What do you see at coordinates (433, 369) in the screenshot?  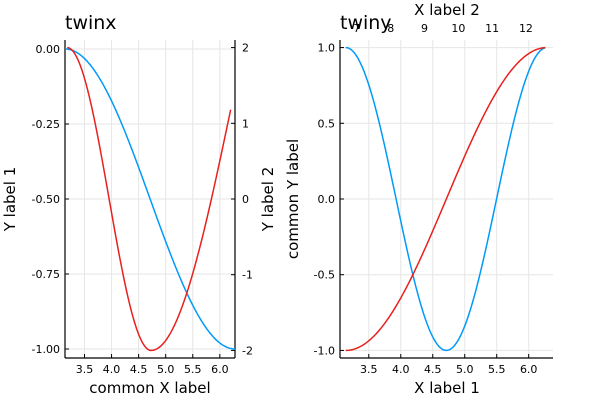 I see `twiny-xtick-label-2: 4.5` at bounding box center [433, 369].